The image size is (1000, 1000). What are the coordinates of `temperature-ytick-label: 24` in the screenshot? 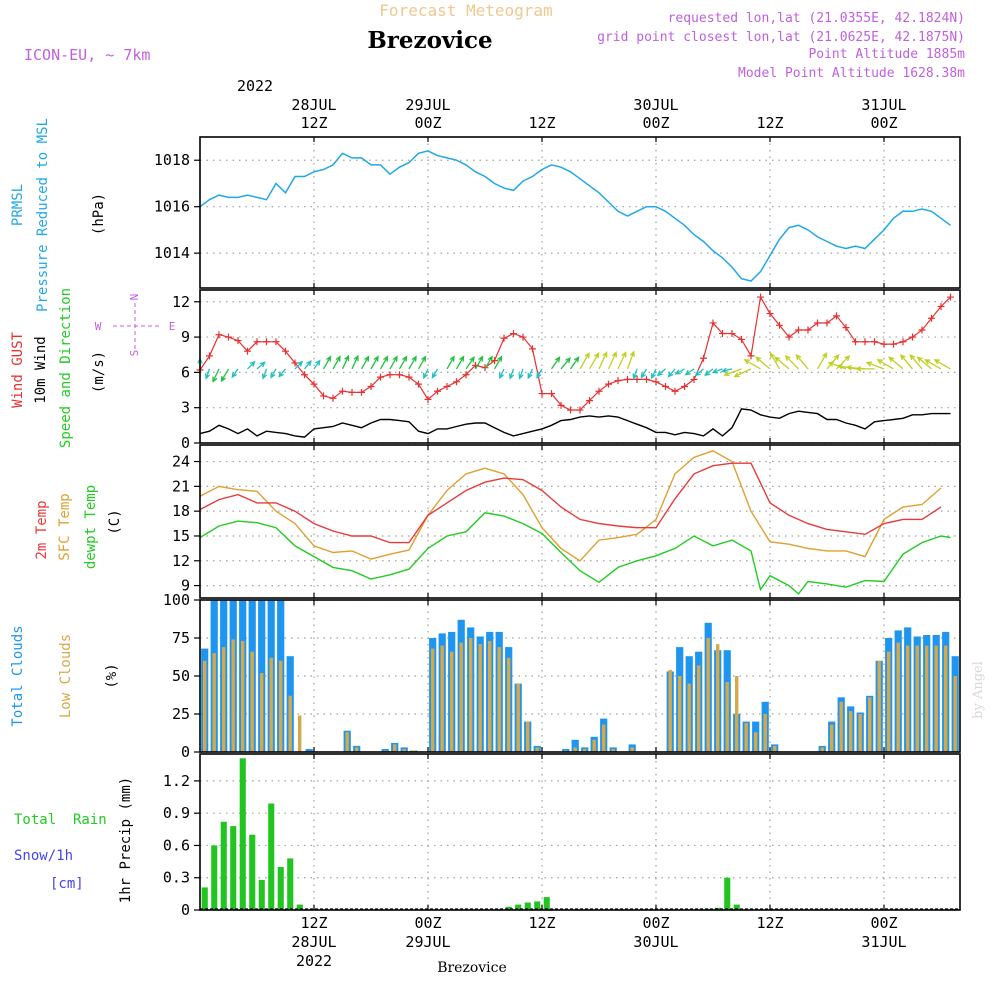 It's located at (181, 462).